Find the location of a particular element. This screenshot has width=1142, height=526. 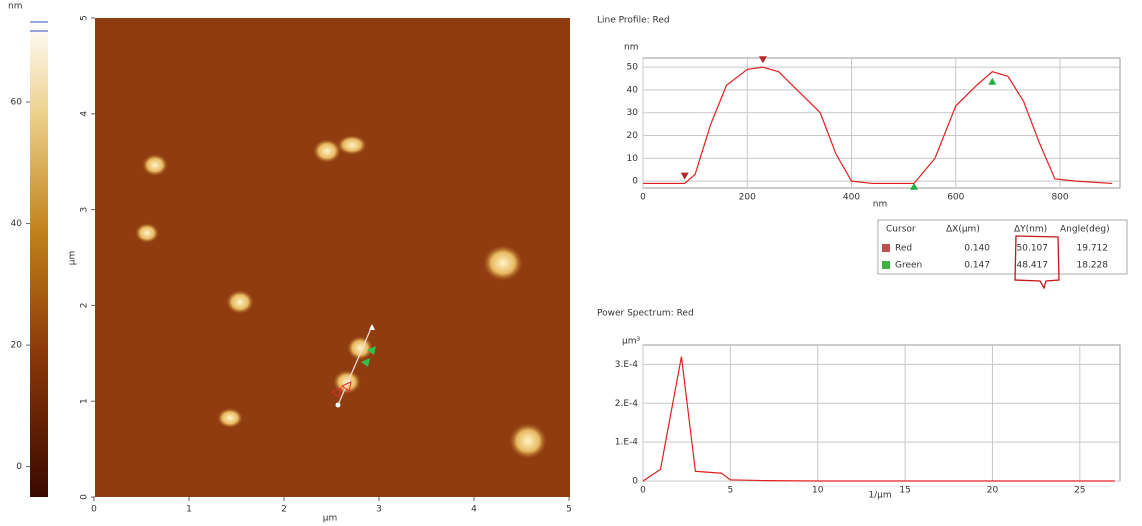

colorbar-tick-label: 40 is located at coordinates (17, 224).